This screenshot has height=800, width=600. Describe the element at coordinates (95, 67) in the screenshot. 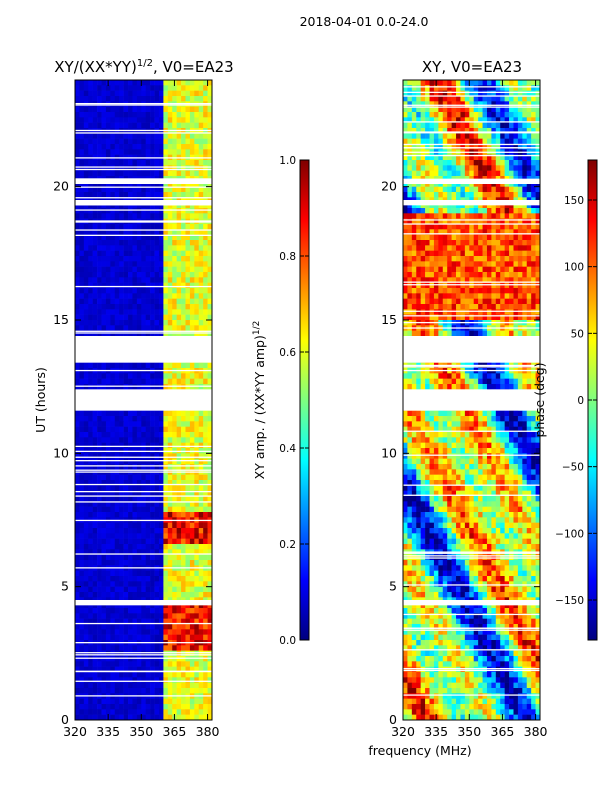

I see `amplitude-title-base: XY/(XX*YY)` at that location.